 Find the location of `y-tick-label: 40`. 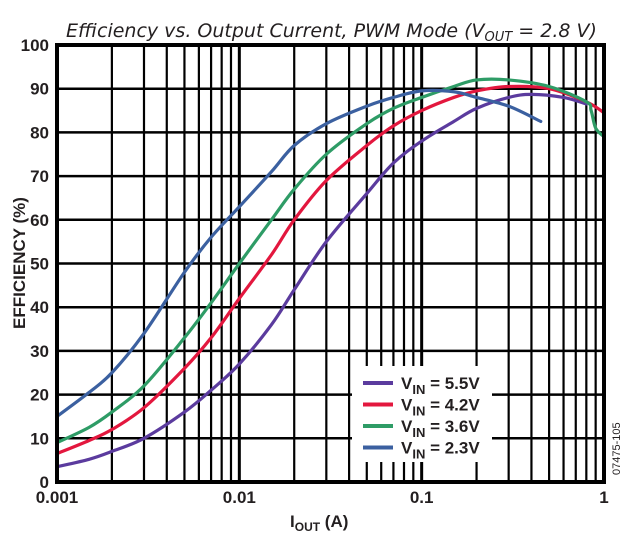

y-tick-label: 40 is located at coordinates (39, 307).